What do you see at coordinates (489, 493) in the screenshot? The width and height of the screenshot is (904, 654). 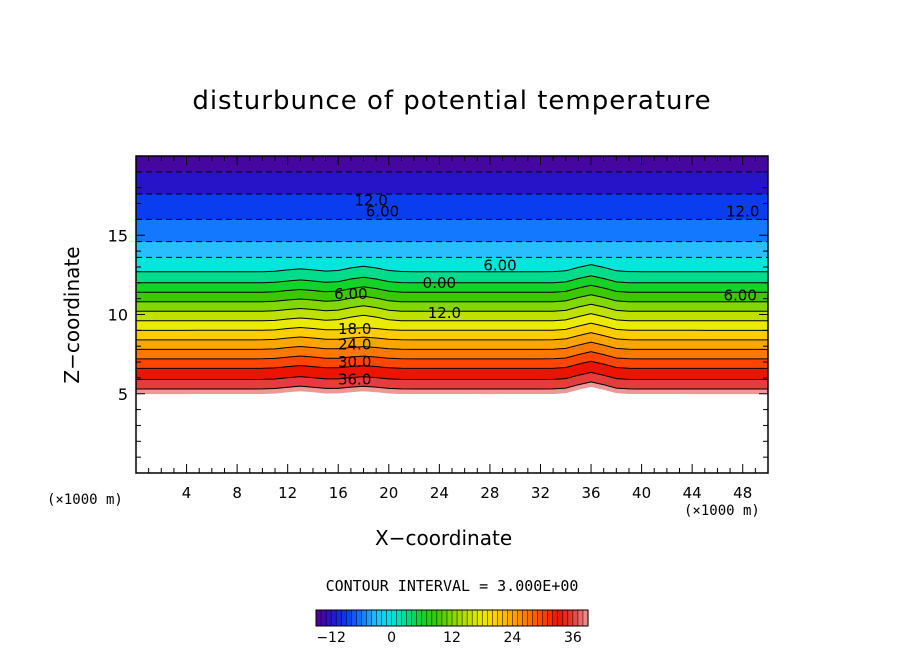 I see `x-tick-label: 28` at bounding box center [489, 493].